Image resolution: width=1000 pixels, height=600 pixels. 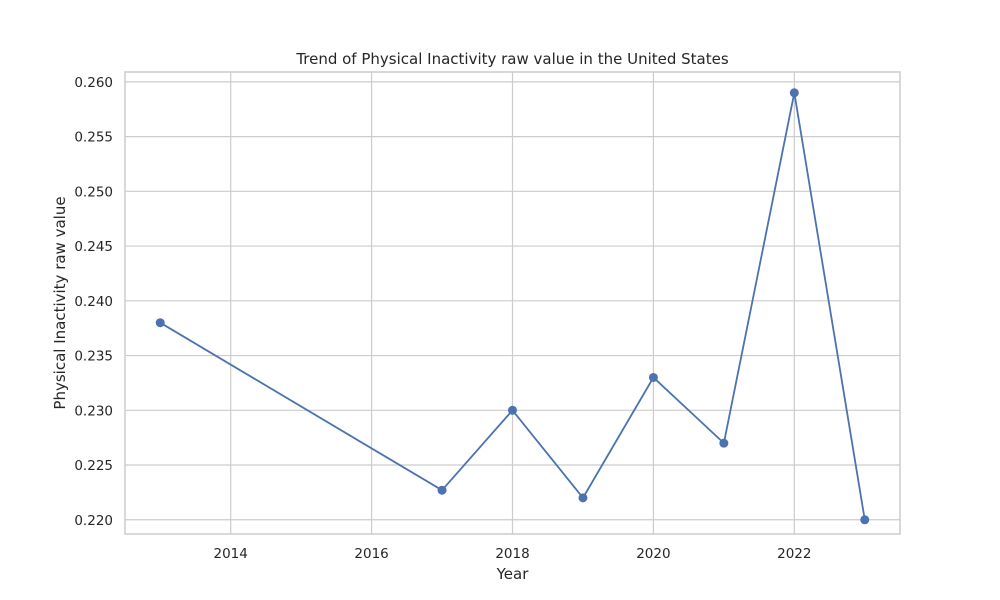 I want to click on y-tick-label: 0.245, so click(x=93, y=247).